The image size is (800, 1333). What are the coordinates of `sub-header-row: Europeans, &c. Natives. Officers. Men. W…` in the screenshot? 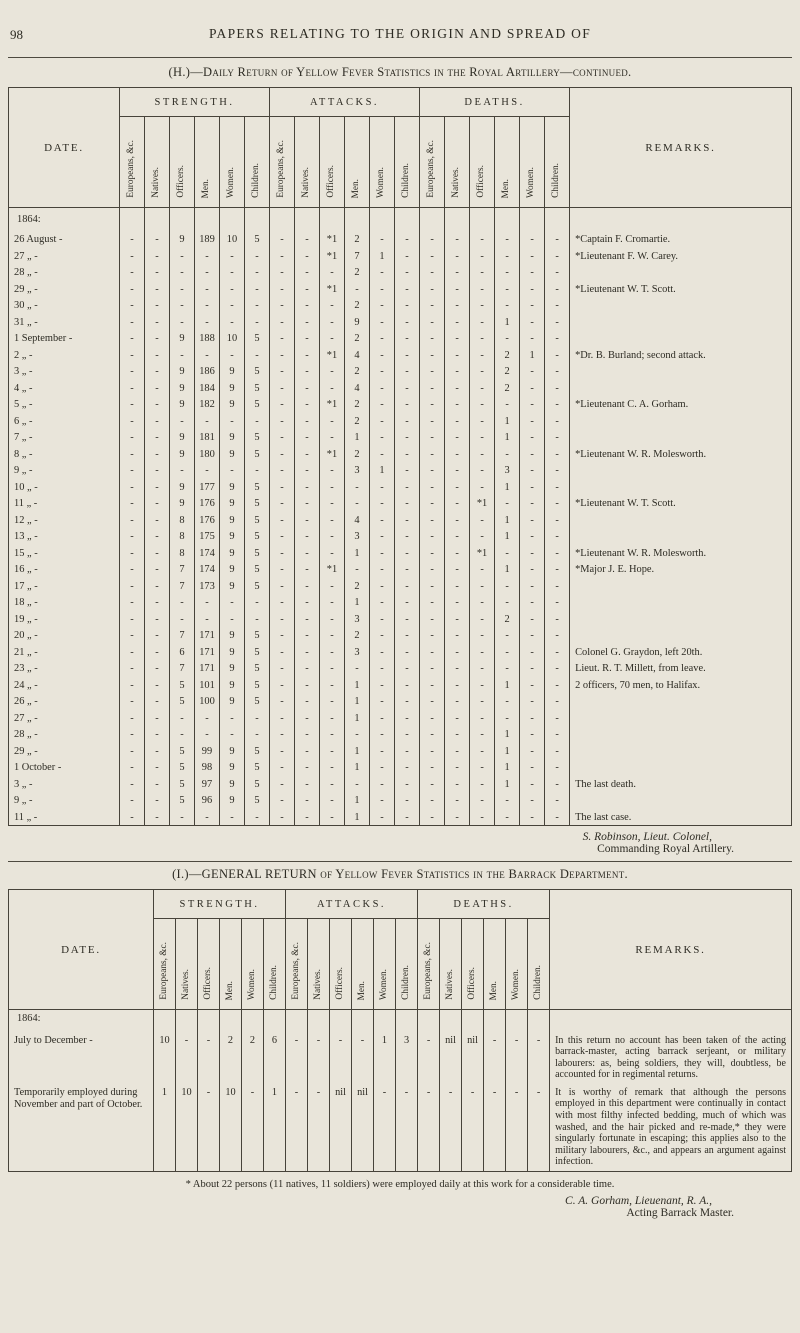 It's located at (400, 964).